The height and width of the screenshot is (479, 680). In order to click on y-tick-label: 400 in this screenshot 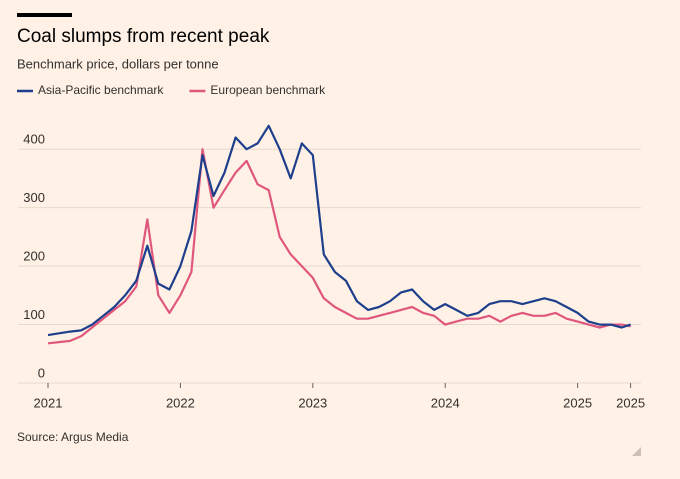, I will do `click(34, 139)`.